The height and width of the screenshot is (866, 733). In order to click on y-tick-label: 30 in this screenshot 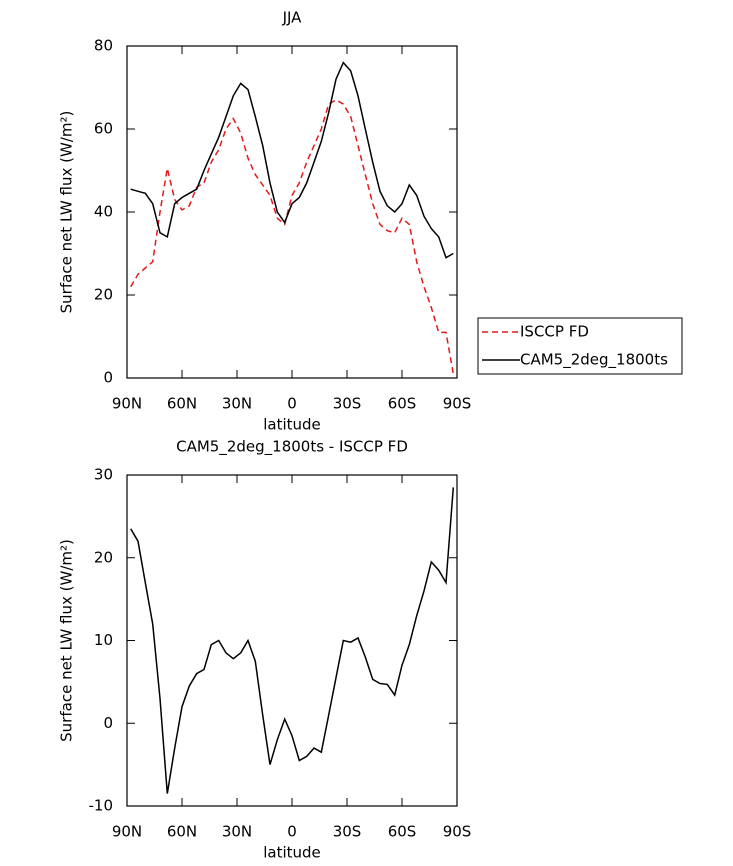, I will do `click(103, 475)`.